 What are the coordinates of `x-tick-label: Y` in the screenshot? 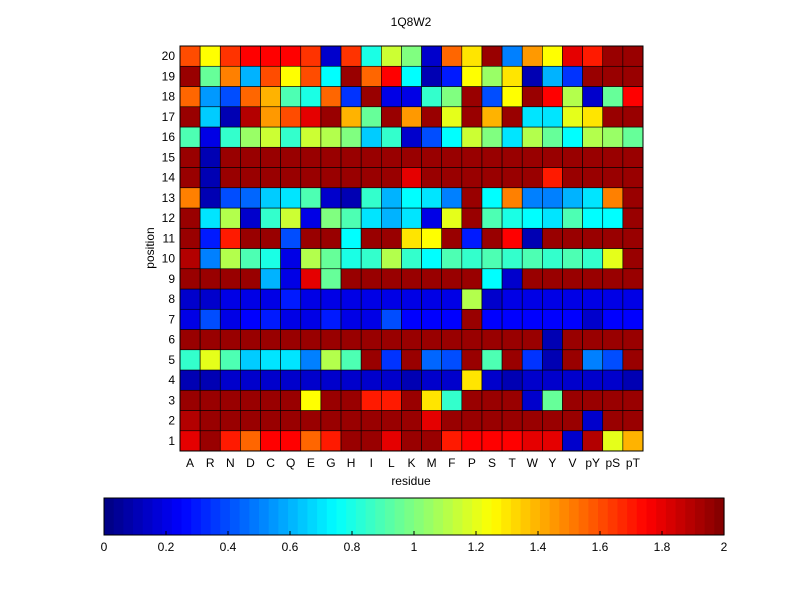 It's located at (552, 463).